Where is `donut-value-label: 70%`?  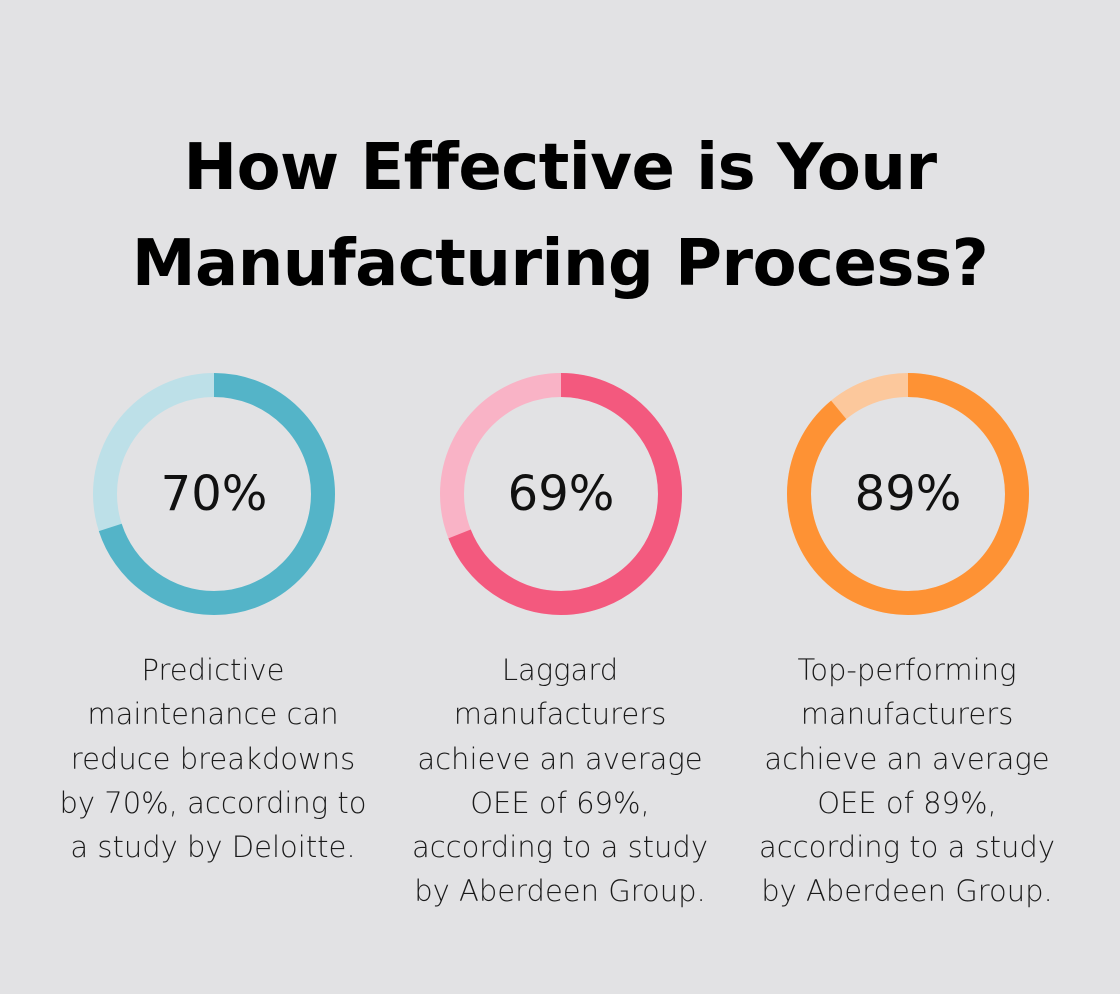 donut-value-label: 70% is located at coordinates (214, 494).